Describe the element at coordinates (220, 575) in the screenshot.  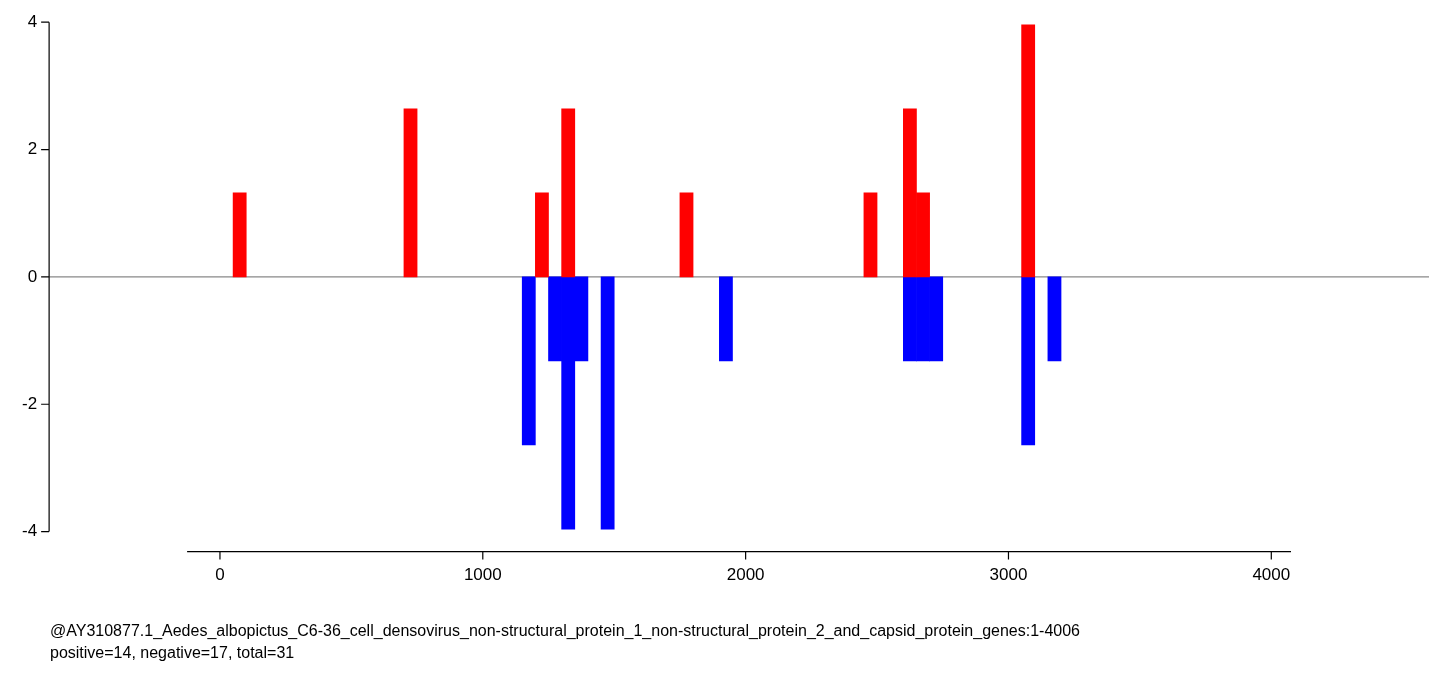
I see `x-tick-label: 0` at that location.